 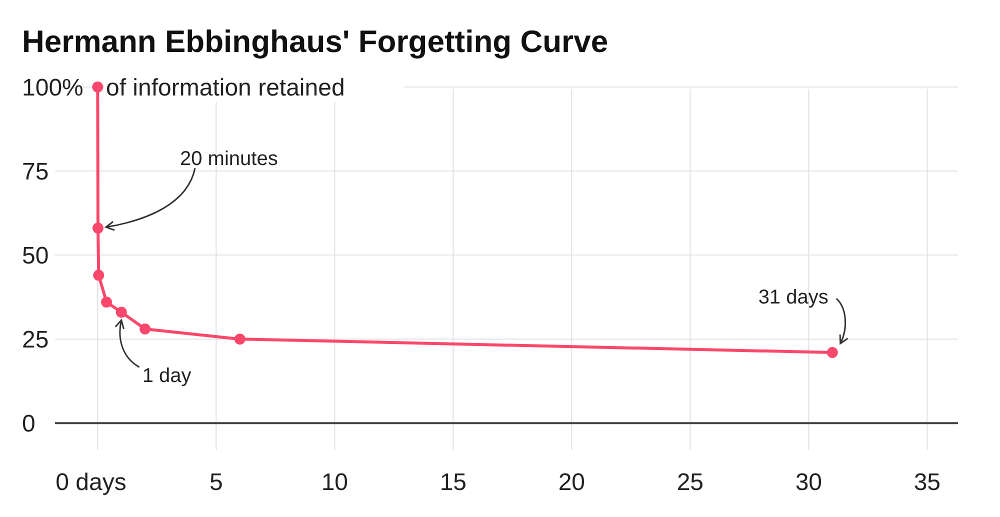 What do you see at coordinates (453, 482) in the screenshot?
I see `x-tick-label: 15` at bounding box center [453, 482].